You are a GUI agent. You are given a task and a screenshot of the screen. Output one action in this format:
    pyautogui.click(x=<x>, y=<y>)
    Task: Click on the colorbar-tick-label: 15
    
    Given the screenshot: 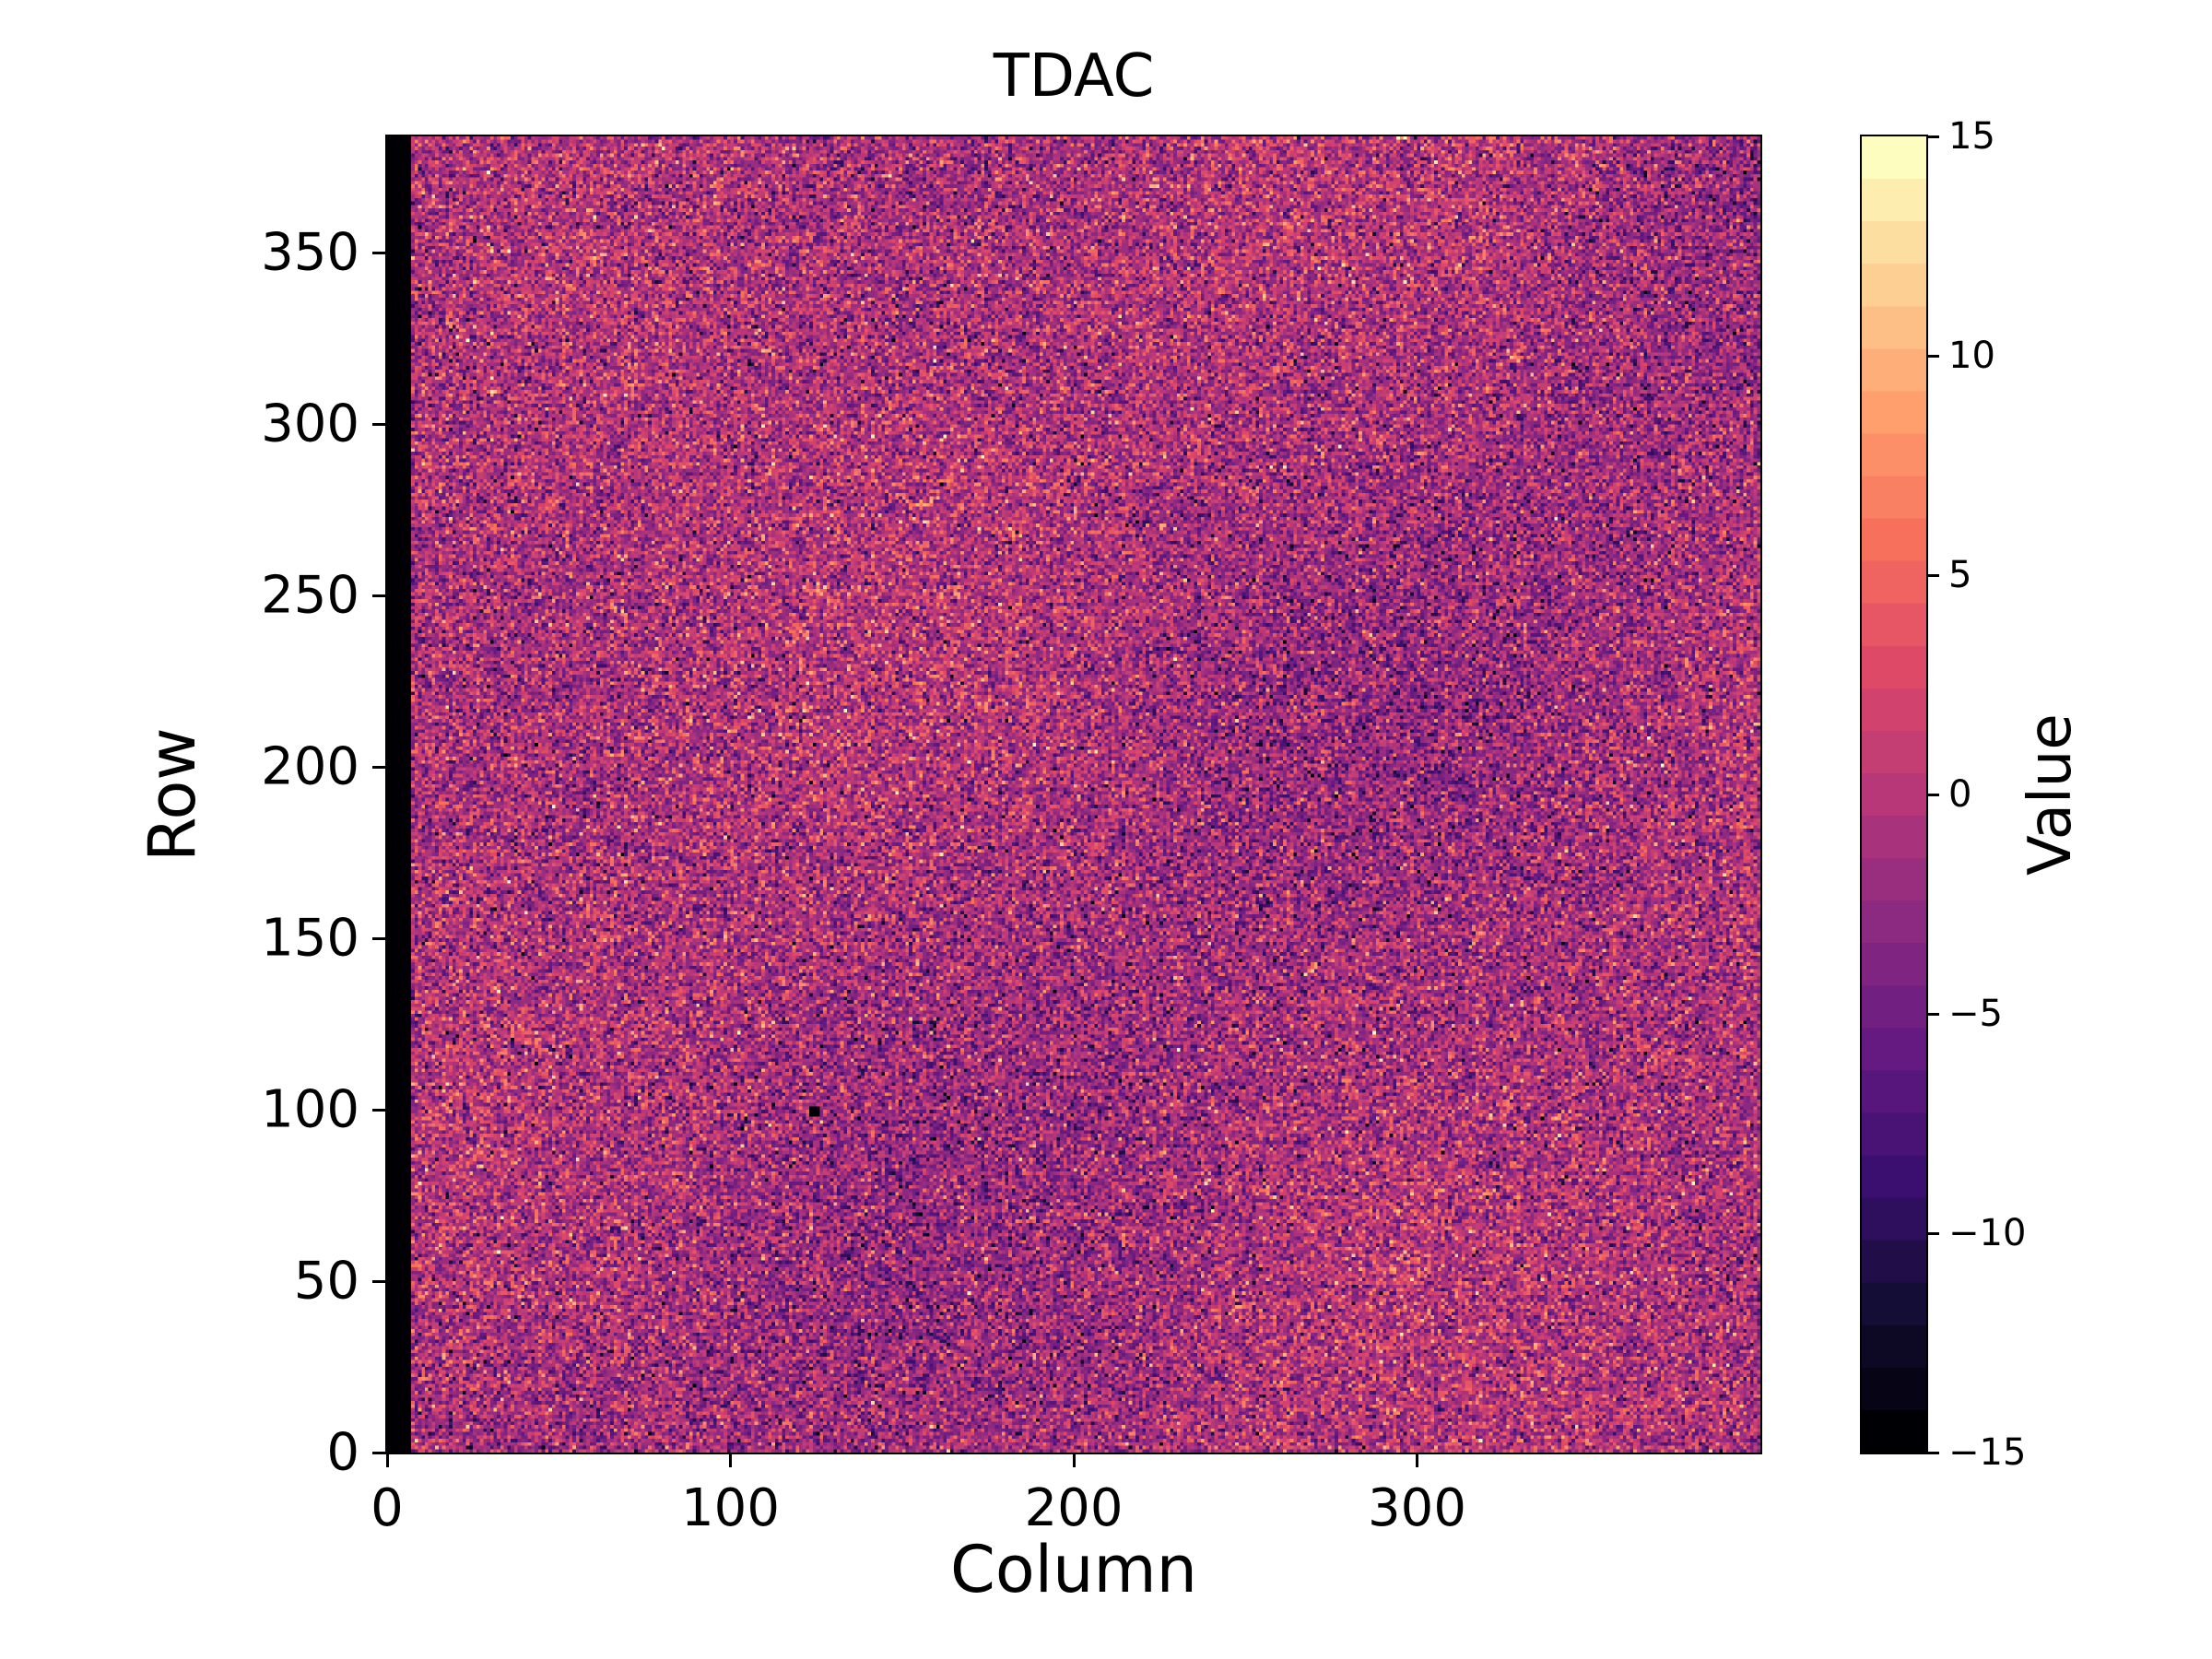 What is the action you would take?
    pyautogui.click(x=1971, y=136)
    